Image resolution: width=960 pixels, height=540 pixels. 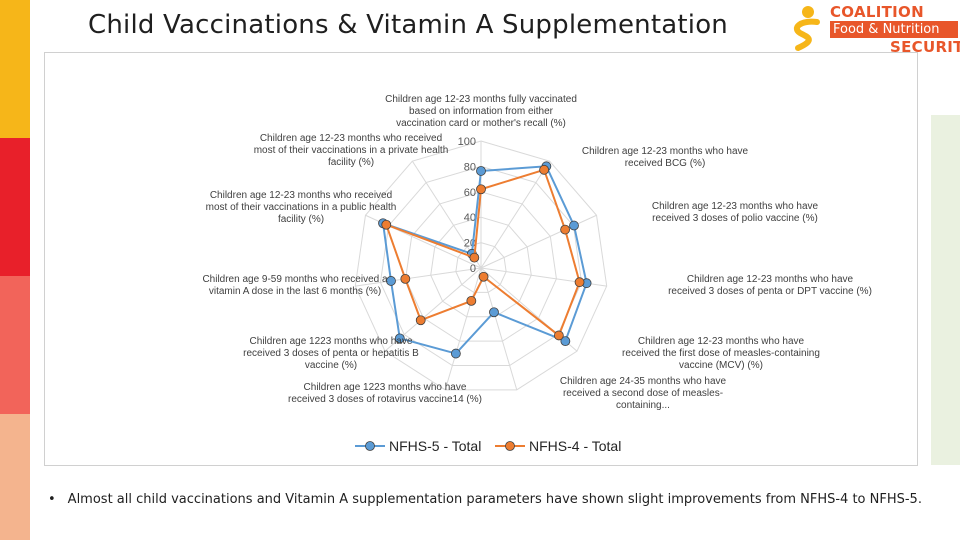 I want to click on category-label-line: Children age 24-35 months who have, so click(x=643, y=381).